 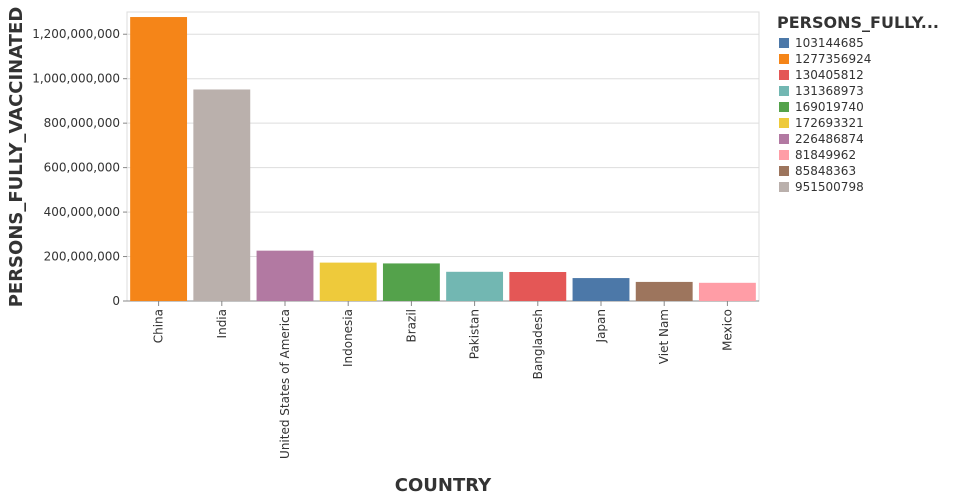 What do you see at coordinates (82, 123) in the screenshot?
I see `y-tick-label: 800,000,000` at bounding box center [82, 123].